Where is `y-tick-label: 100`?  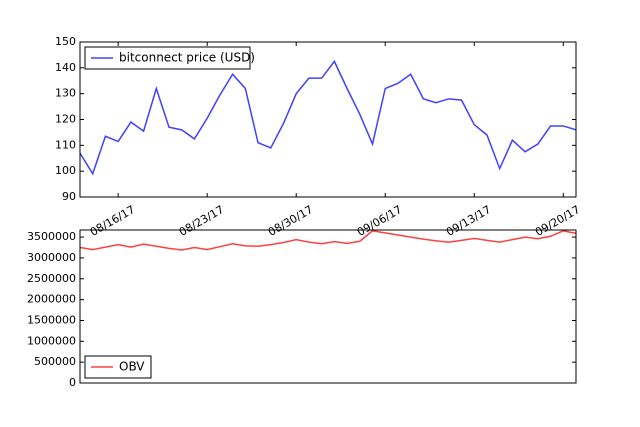 y-tick-label: 100 is located at coordinates (65, 170).